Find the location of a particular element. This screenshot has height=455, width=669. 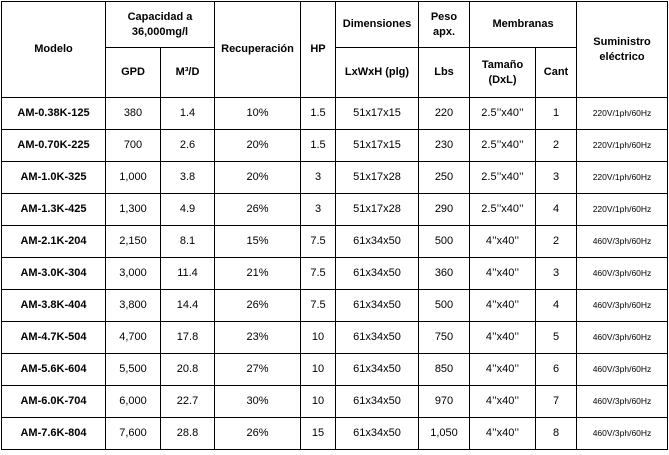

cell-cant: 5 is located at coordinates (556, 337).